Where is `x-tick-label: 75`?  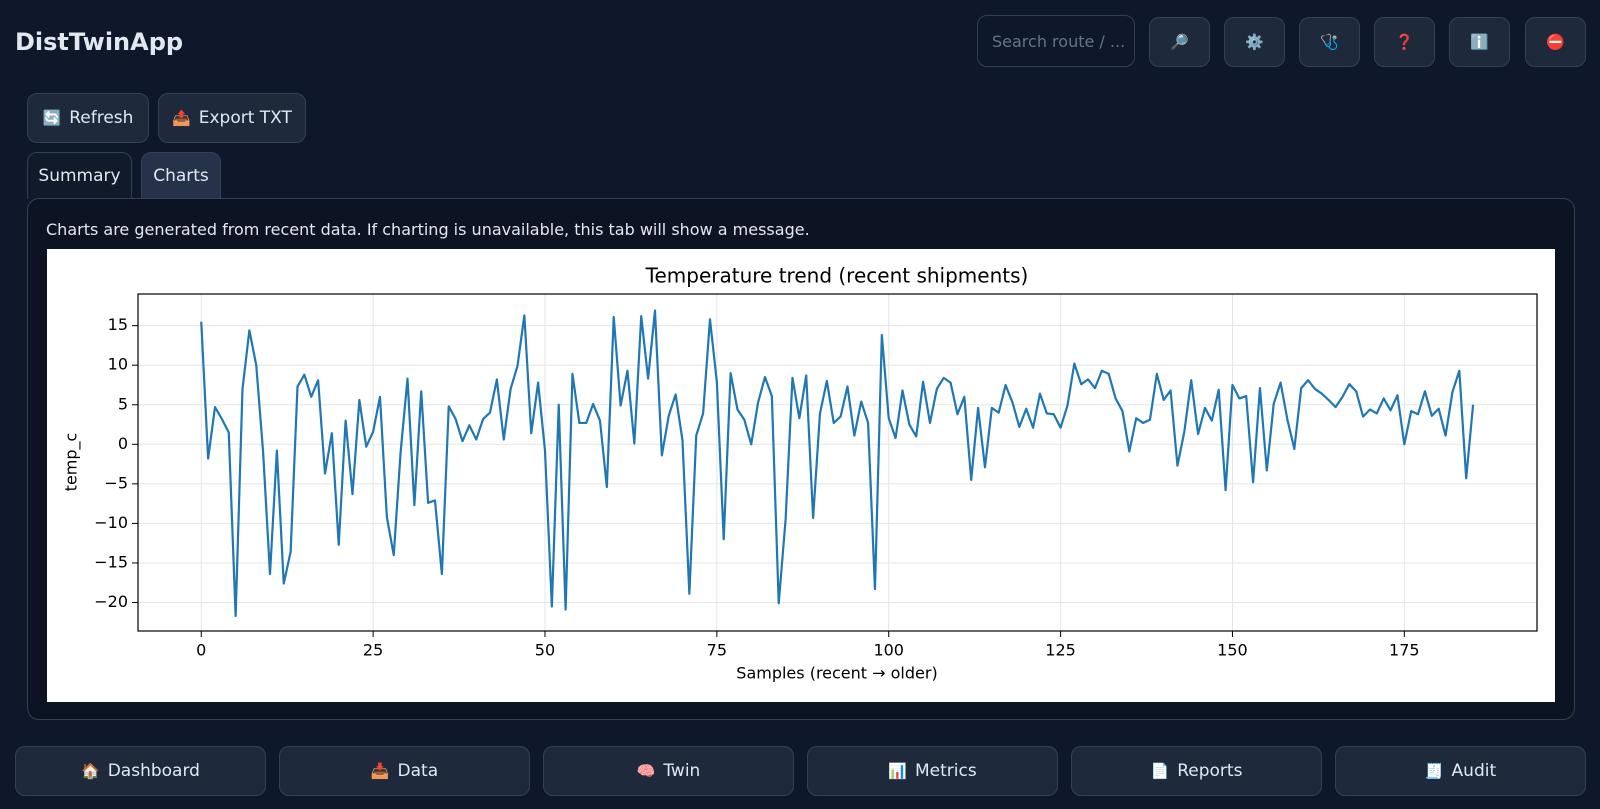
x-tick-label: 75 is located at coordinates (717, 650).